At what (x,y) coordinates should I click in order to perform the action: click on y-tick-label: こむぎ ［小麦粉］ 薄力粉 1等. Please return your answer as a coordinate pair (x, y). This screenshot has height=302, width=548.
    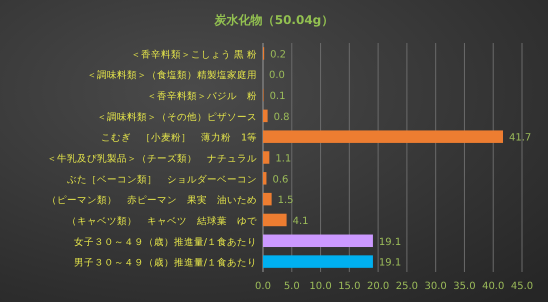
    Looking at the image, I should click on (178, 138).